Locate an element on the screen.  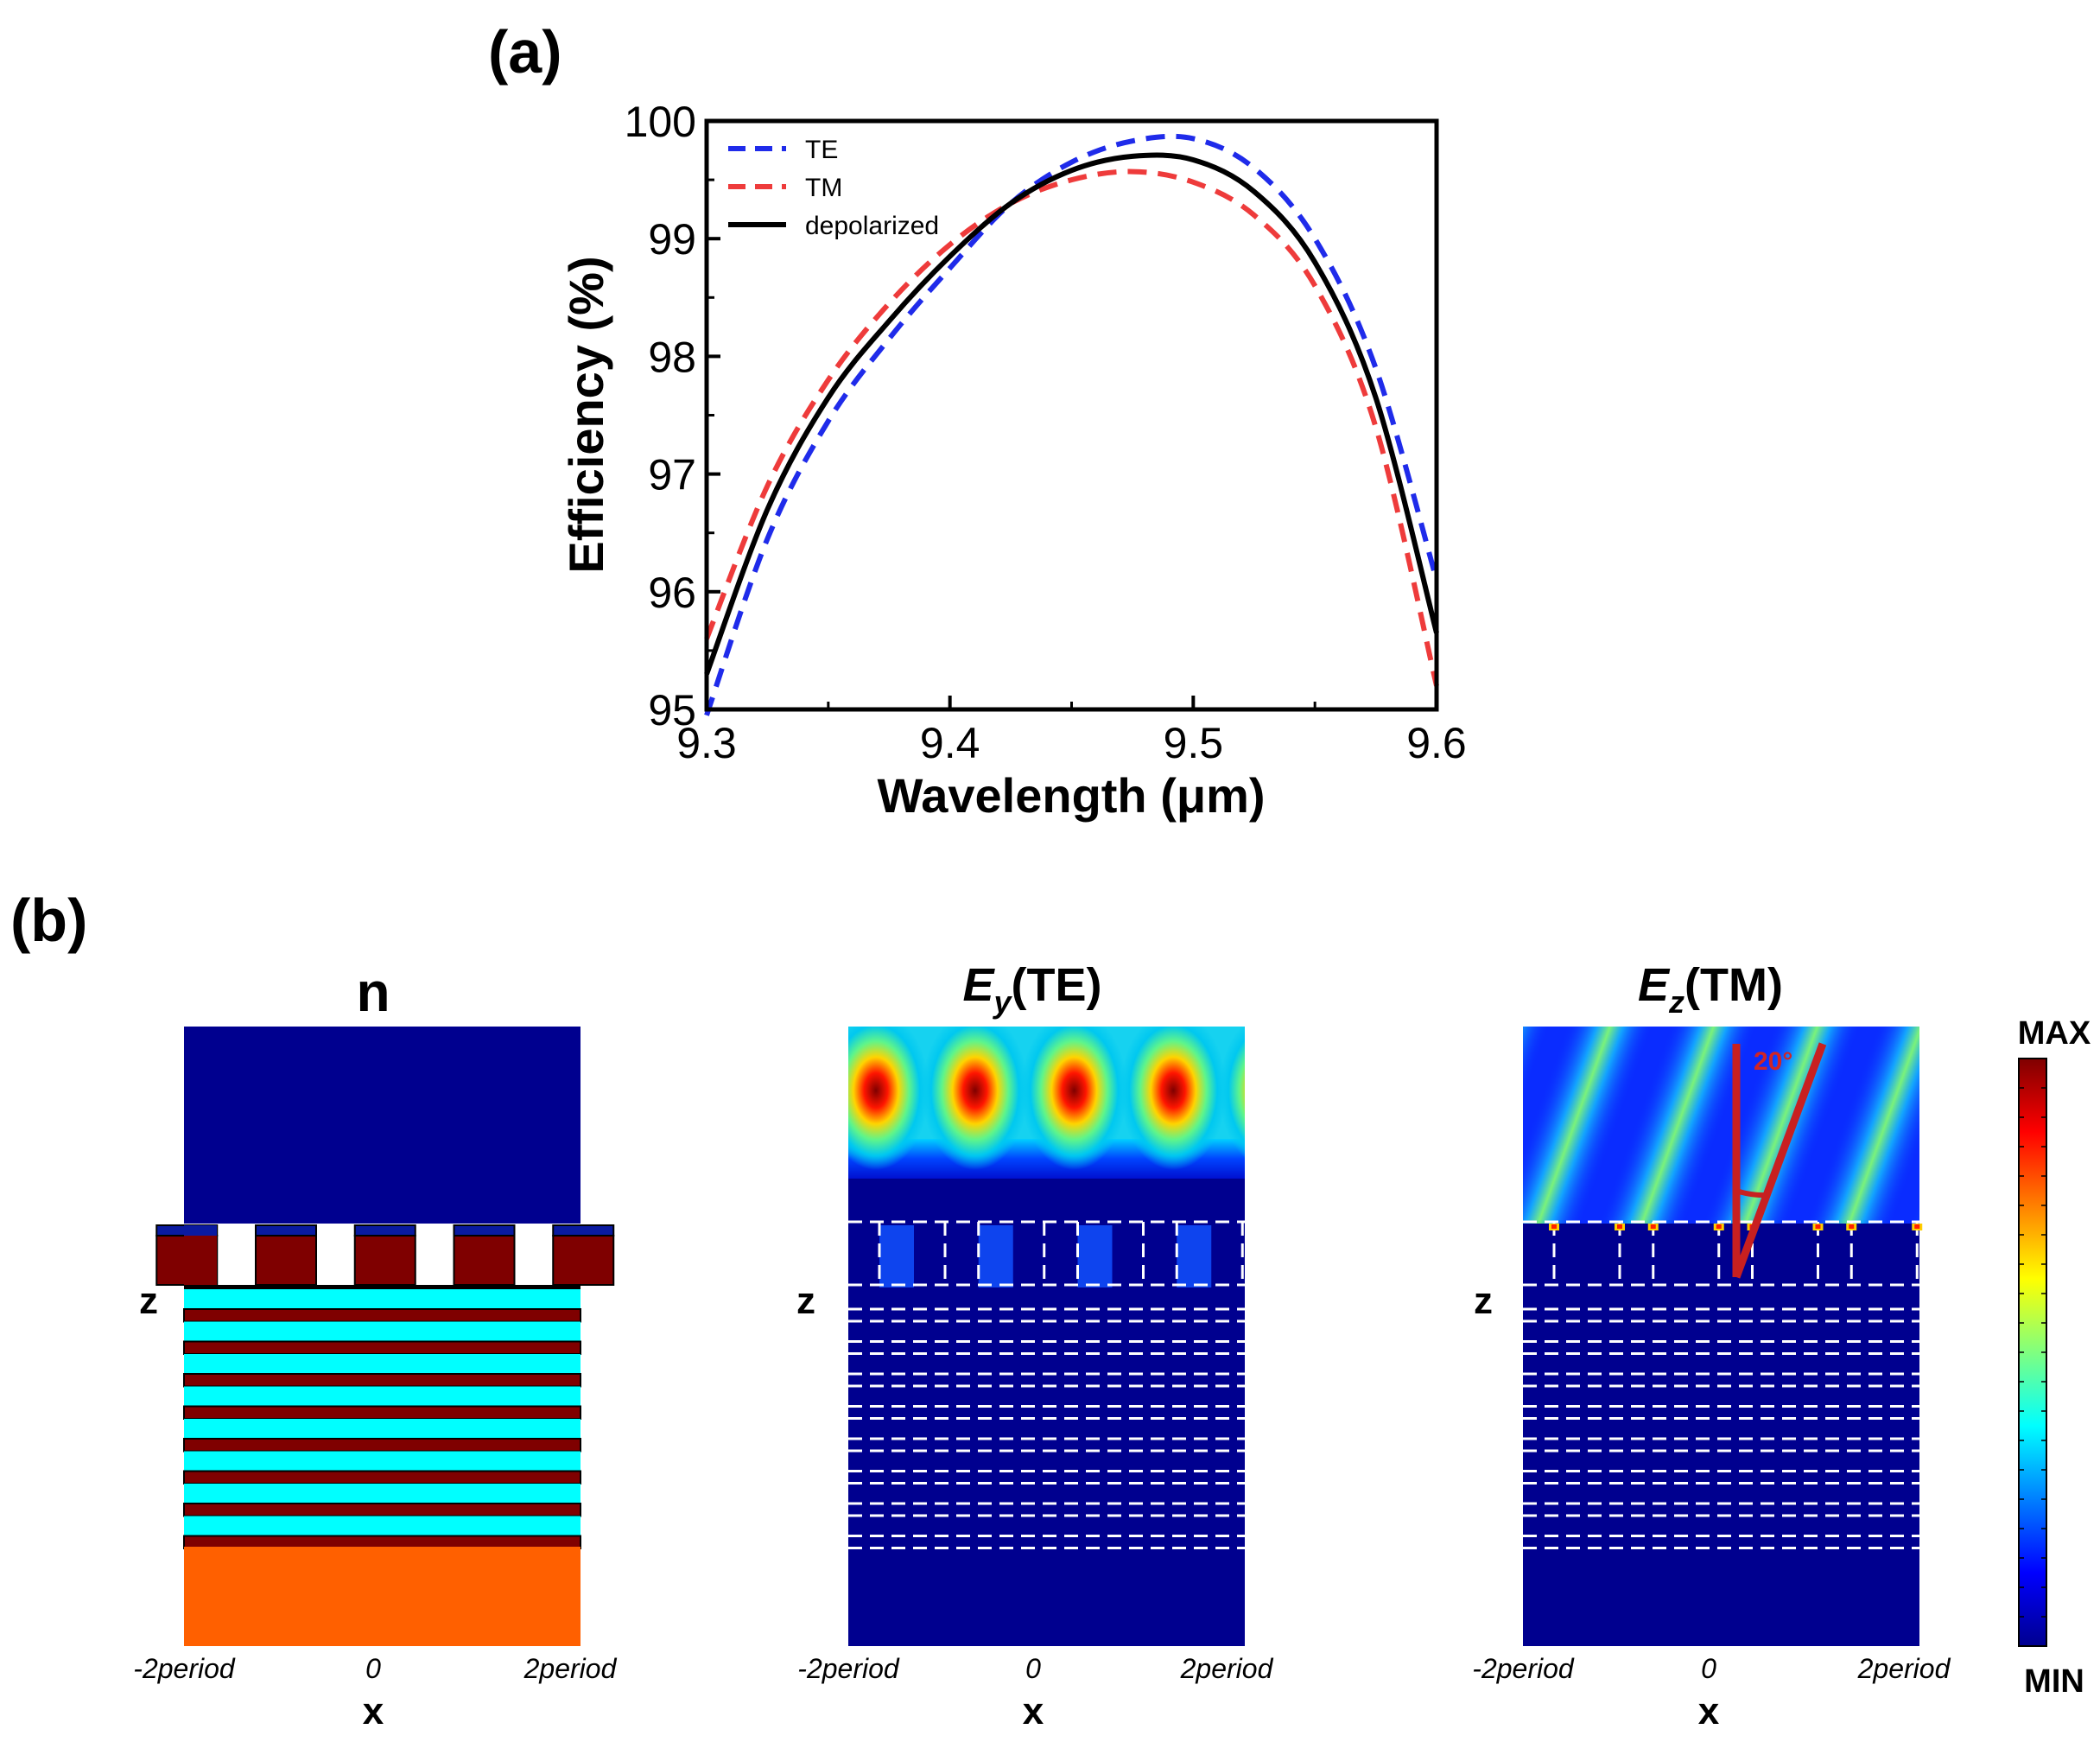
map-te-x-tick-mid: 0 is located at coordinates (1033, 1668).